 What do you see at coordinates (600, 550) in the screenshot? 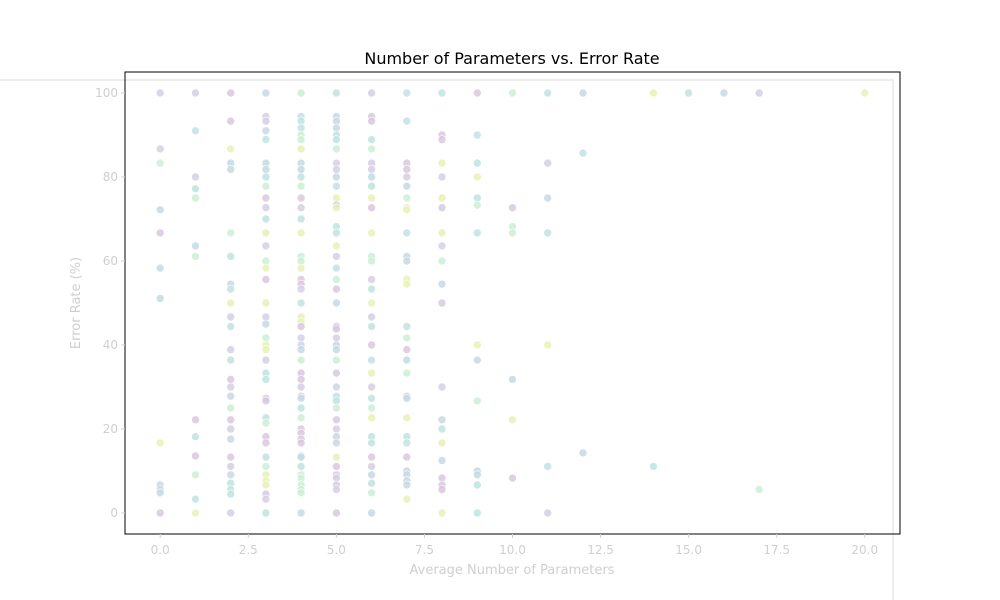
I see `x-tick-label: 12.5` at bounding box center [600, 550].